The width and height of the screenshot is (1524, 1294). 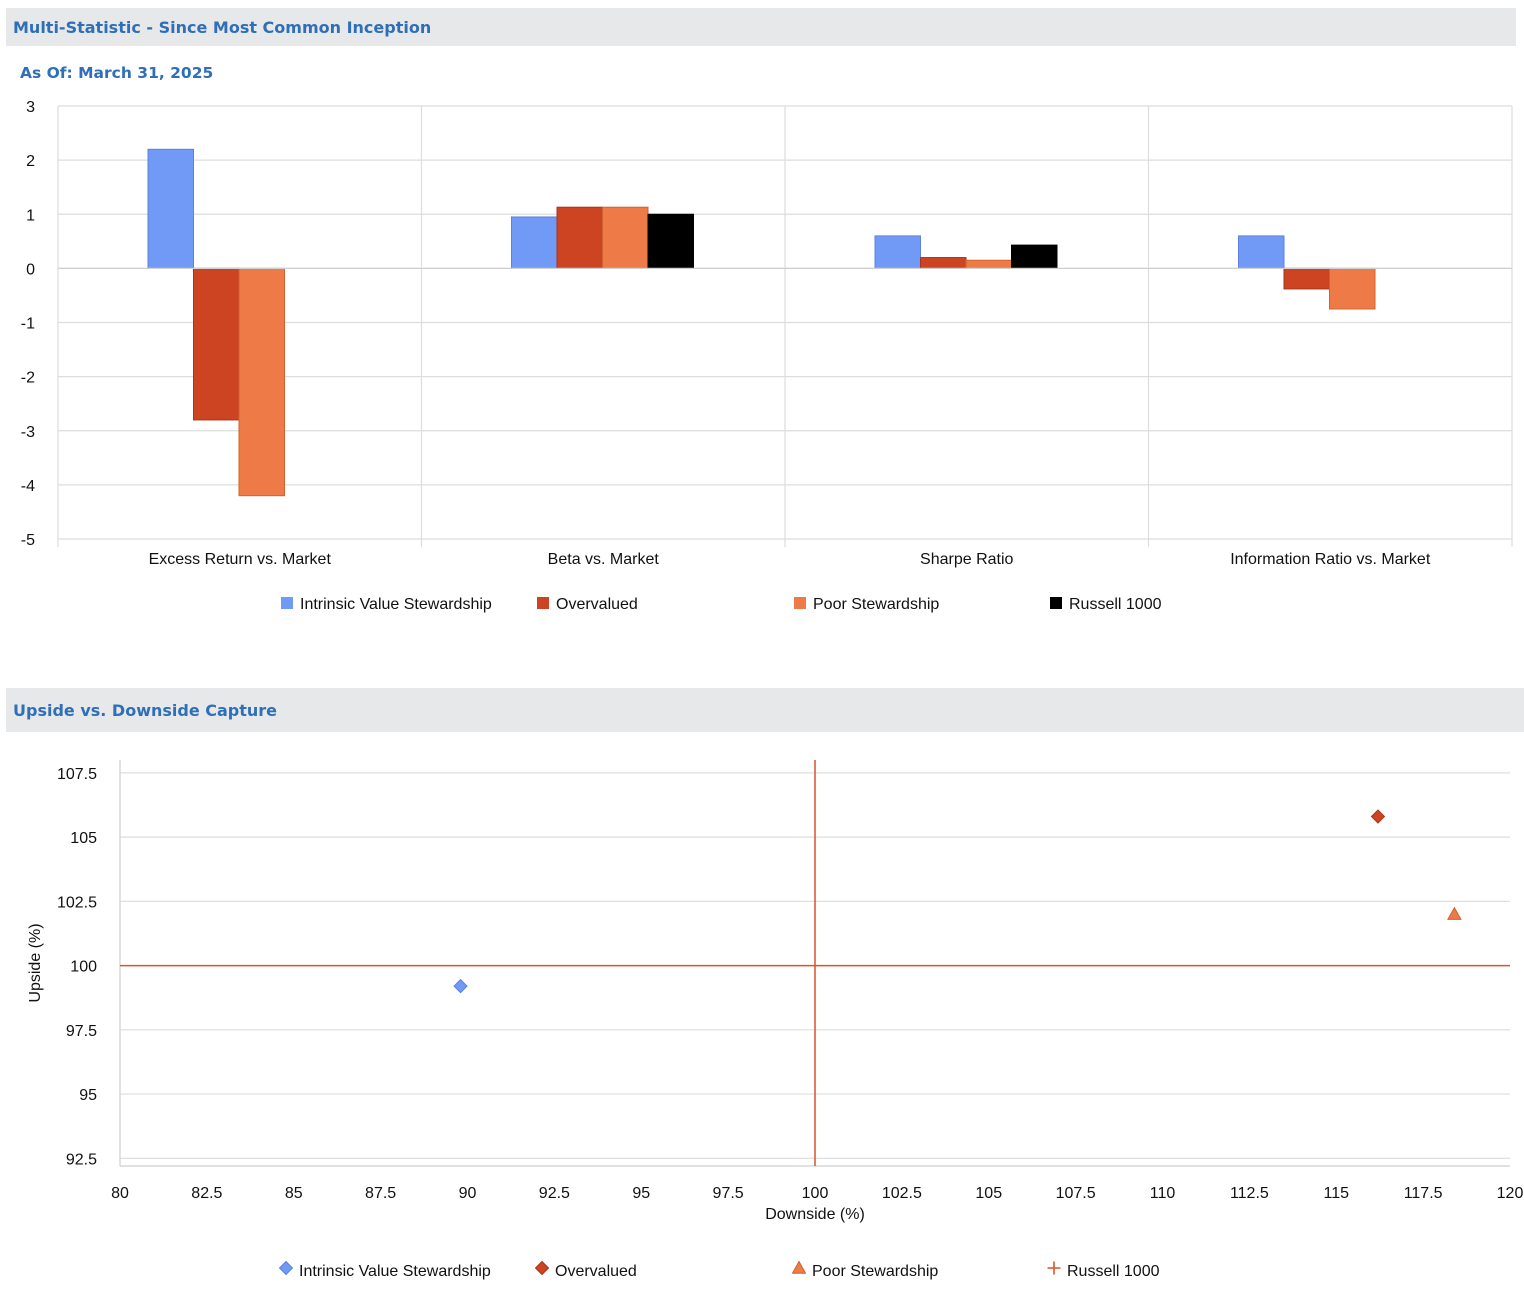 What do you see at coordinates (604, 559) in the screenshot?
I see `category-label: Beta vs. Market` at bounding box center [604, 559].